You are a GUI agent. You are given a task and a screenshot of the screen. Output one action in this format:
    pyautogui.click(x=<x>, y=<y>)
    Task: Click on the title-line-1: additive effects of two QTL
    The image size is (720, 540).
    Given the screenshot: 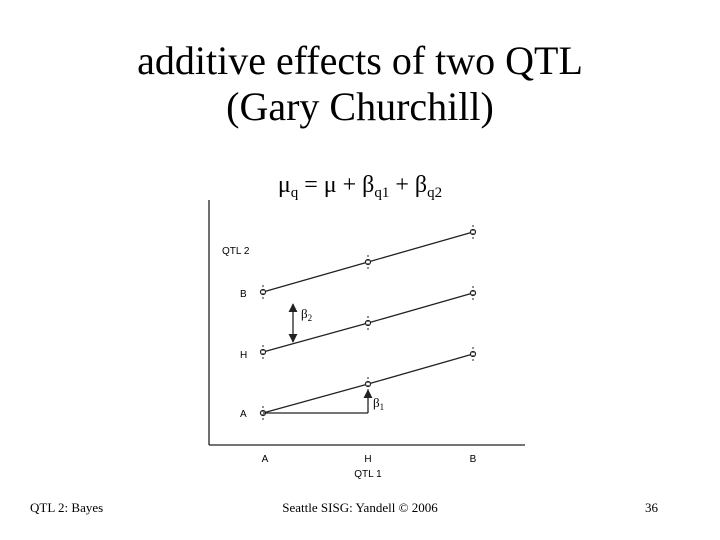 What is the action you would take?
    pyautogui.click(x=360, y=60)
    